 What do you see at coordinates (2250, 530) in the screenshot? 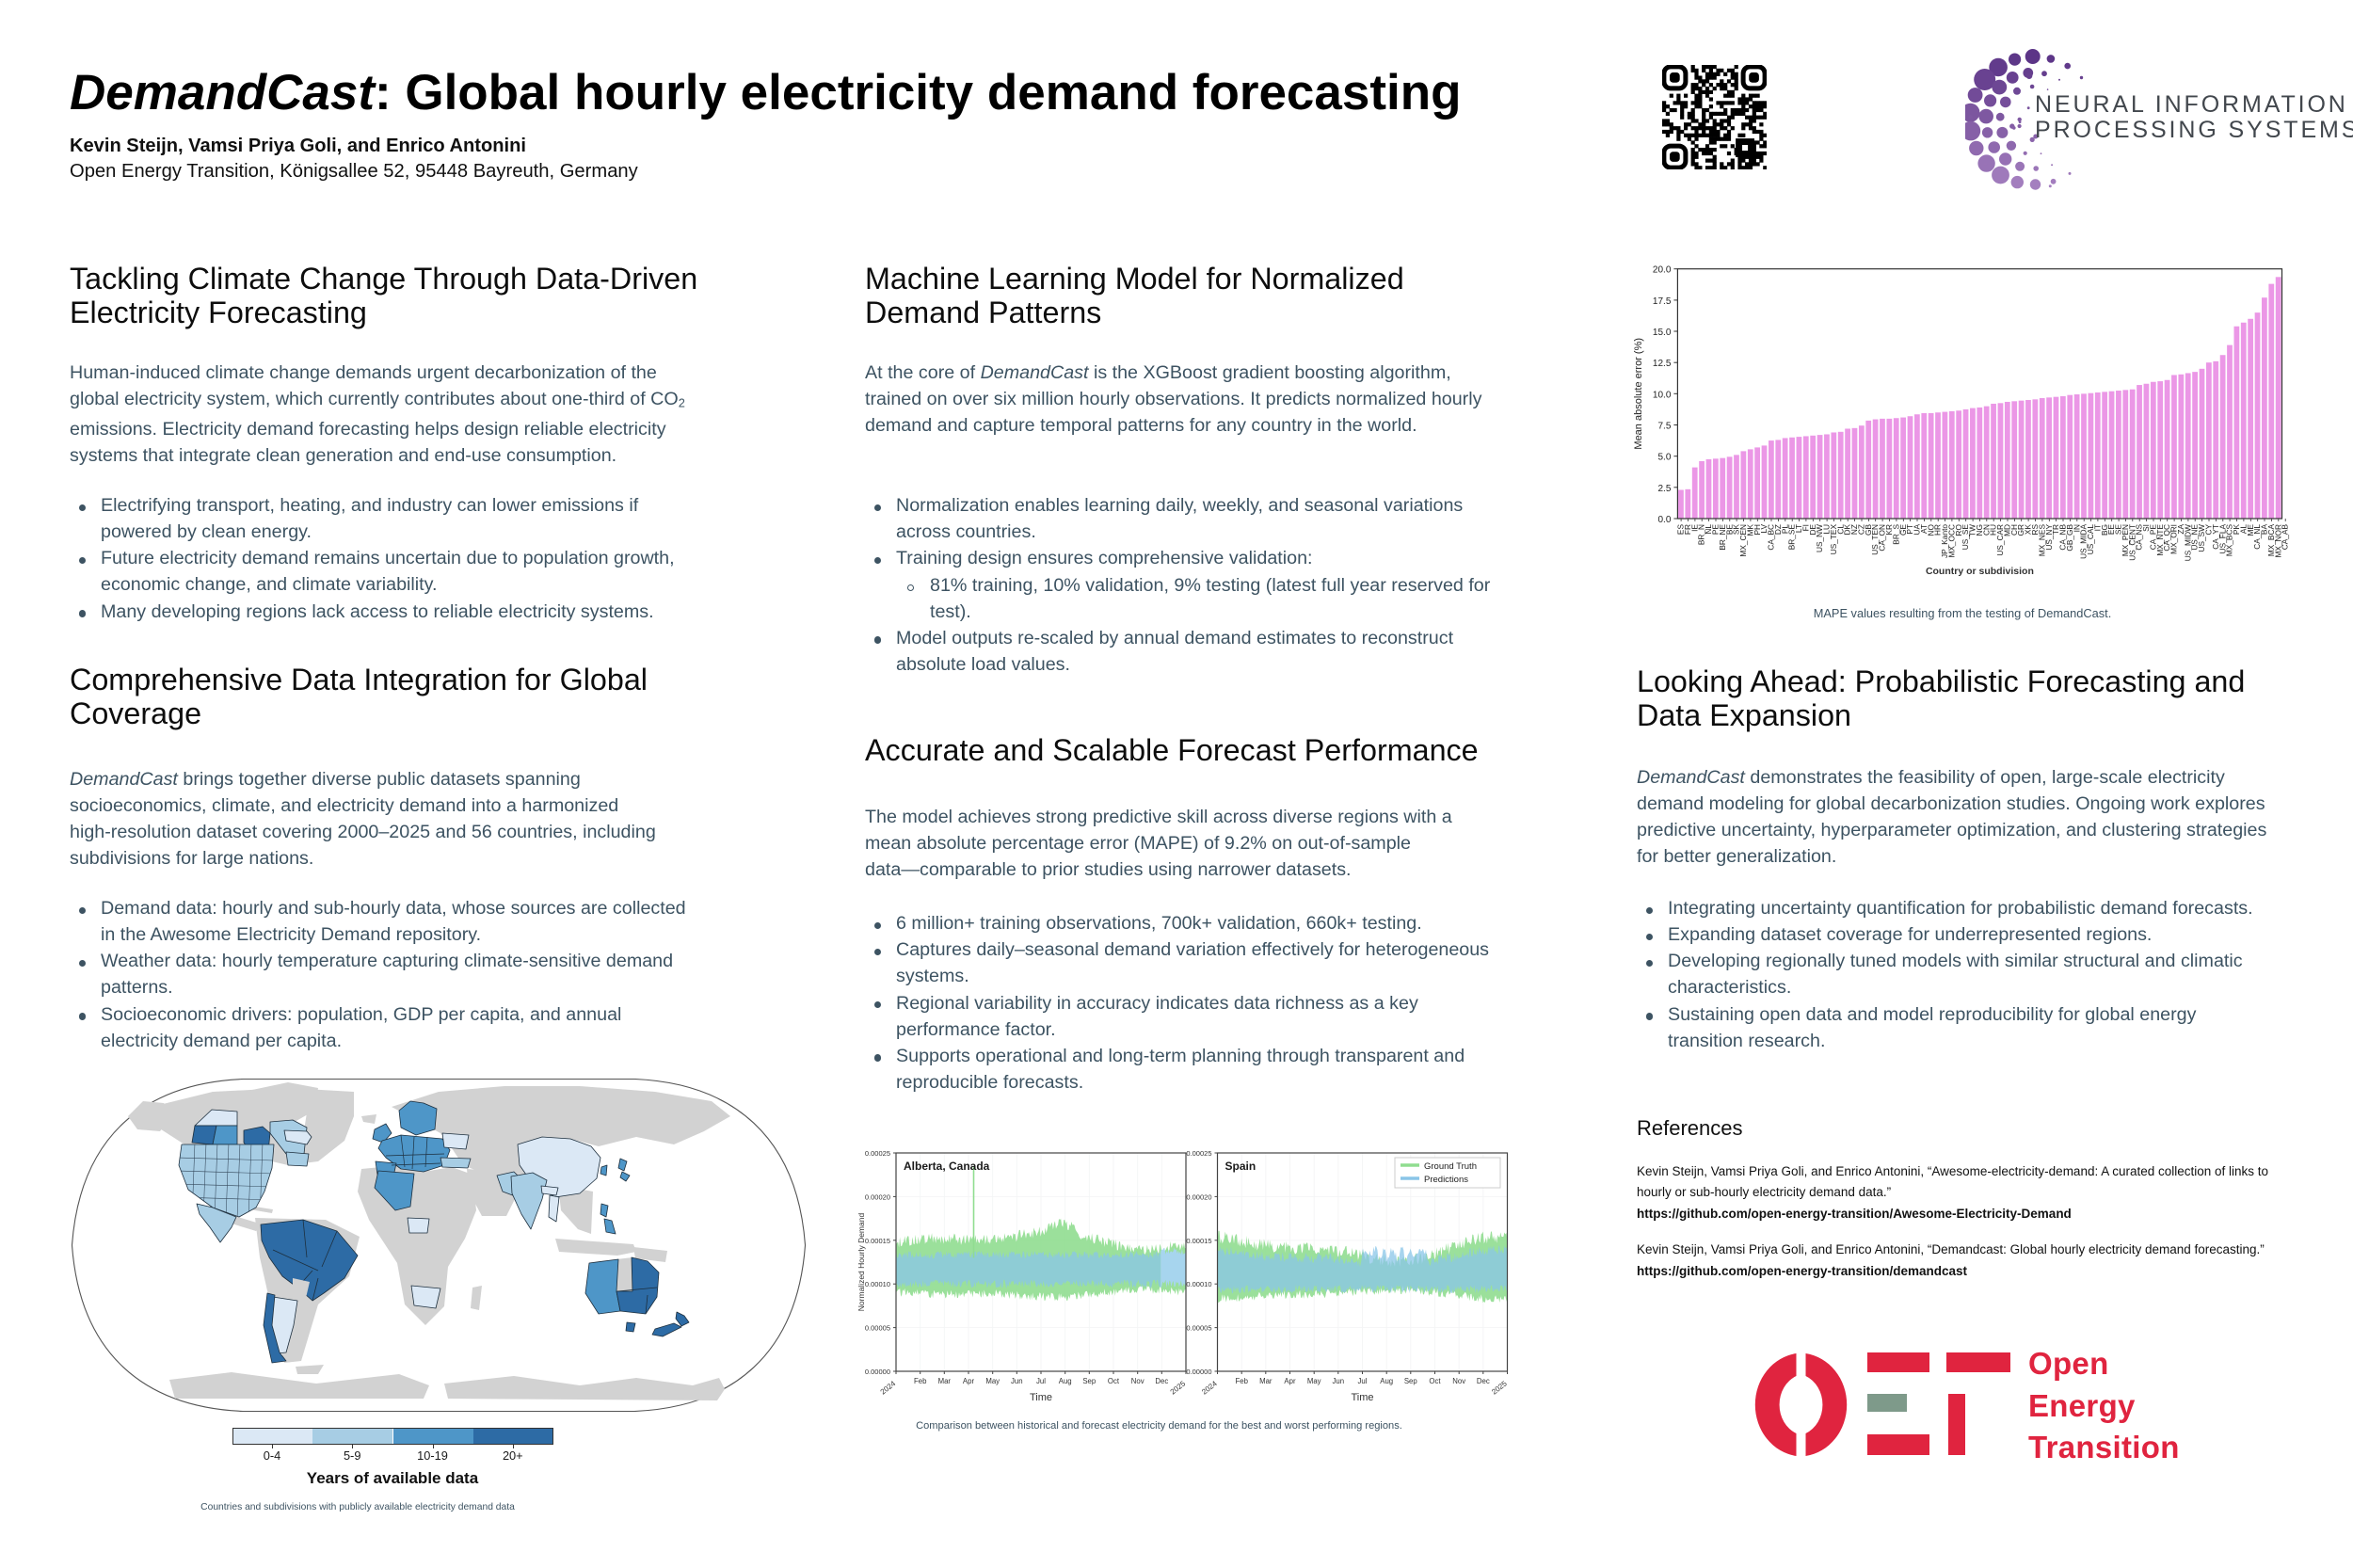
I see `svg-text: ME` at bounding box center [2250, 530].